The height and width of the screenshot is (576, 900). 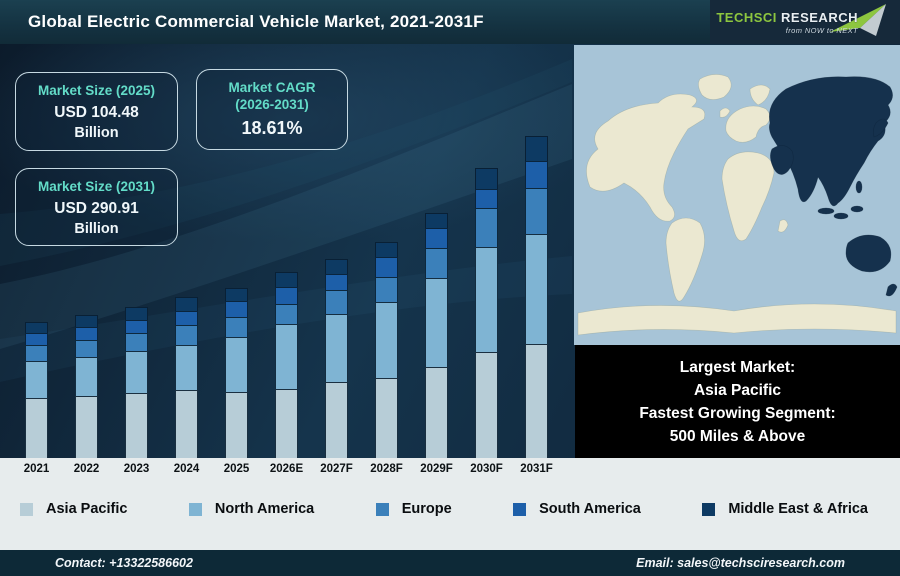 I want to click on continent-south-america, so click(x=685, y=259).